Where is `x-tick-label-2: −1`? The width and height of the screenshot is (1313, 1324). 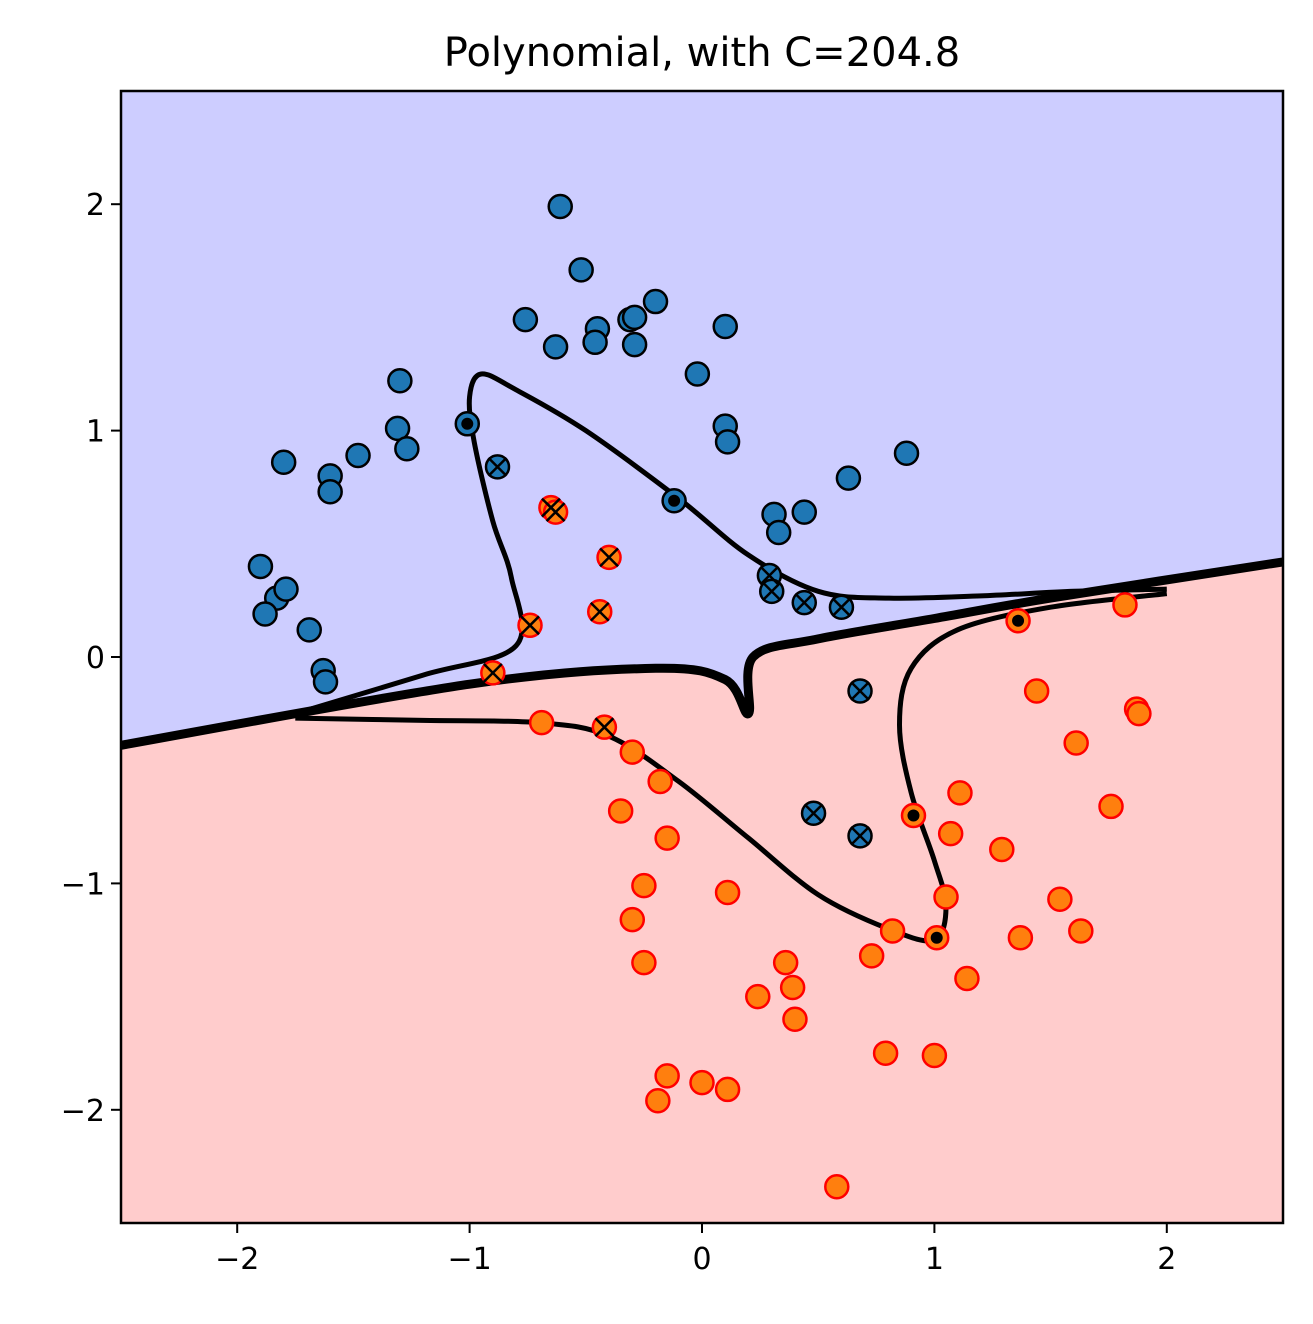 x-tick-label-2: −1 is located at coordinates (469, 1259).